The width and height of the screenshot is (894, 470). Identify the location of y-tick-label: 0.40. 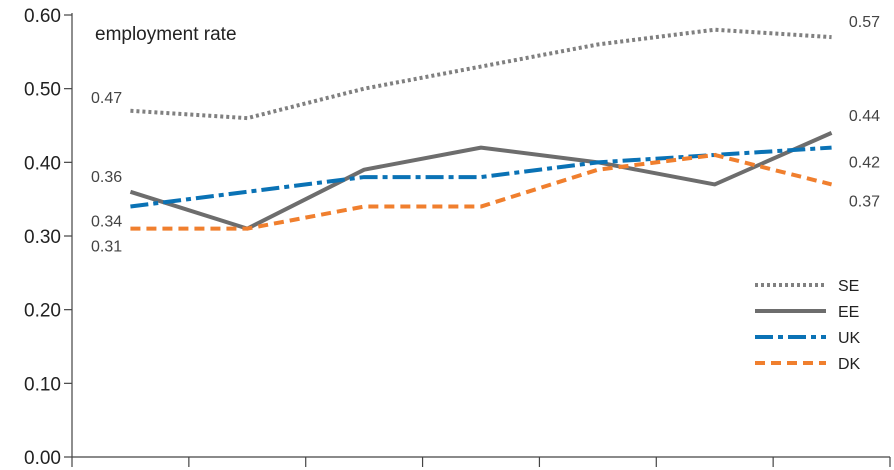
(42, 163).